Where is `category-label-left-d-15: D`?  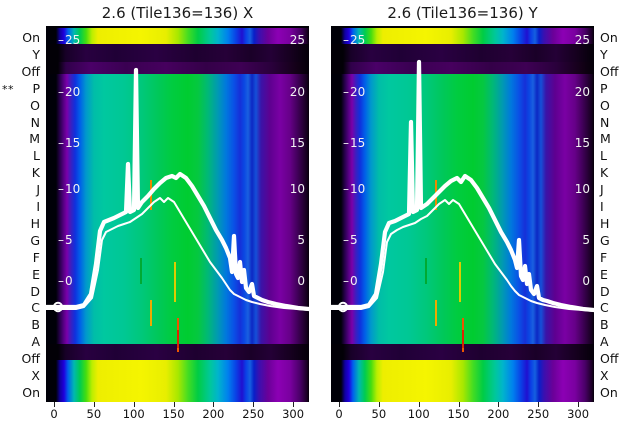 category-label-left-d-15: D is located at coordinates (35, 291).